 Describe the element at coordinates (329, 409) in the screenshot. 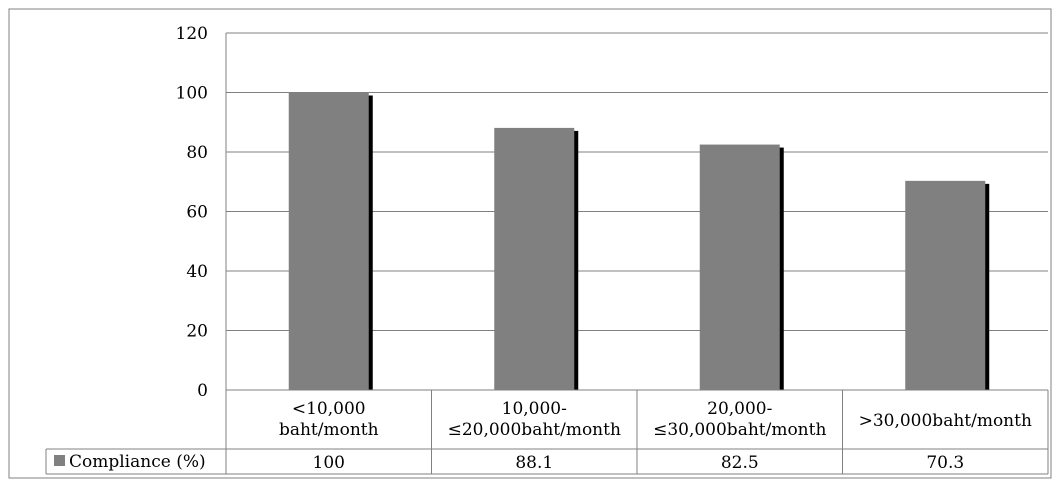

I see `x-category-label: <10,000` at that location.